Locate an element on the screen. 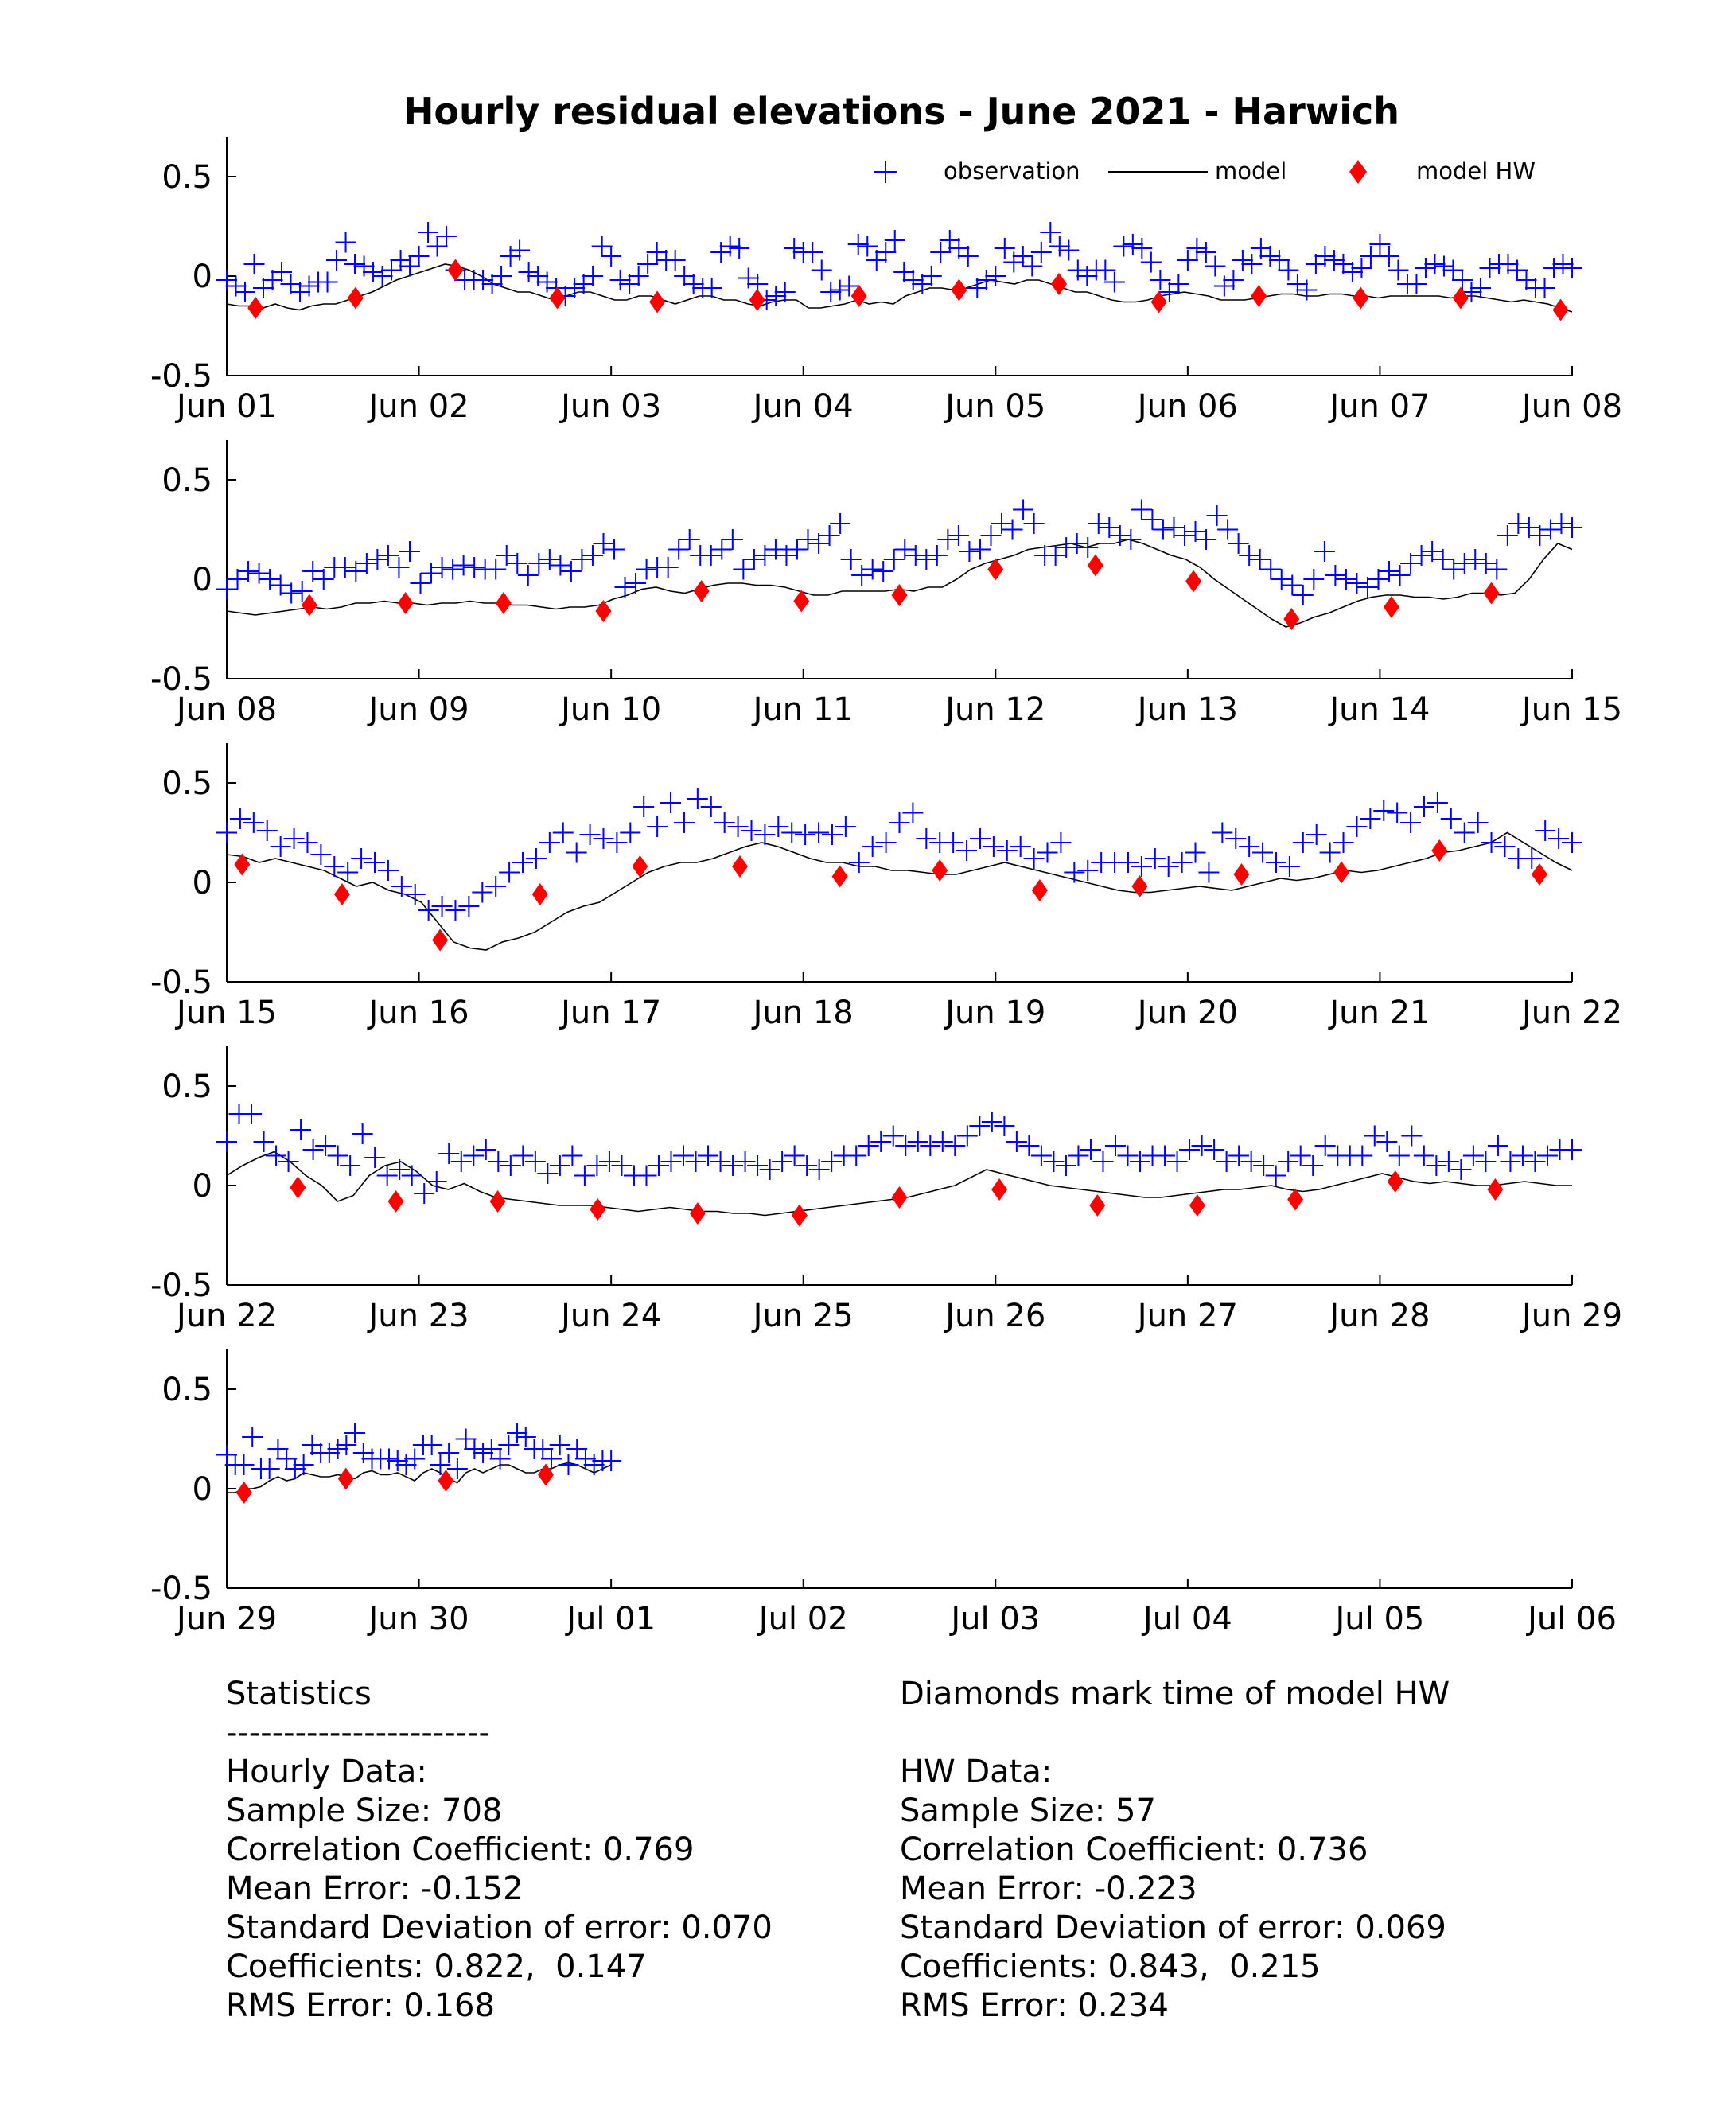  stats-hw-line: Mean Error: -0.223 is located at coordinates (1048, 1889).